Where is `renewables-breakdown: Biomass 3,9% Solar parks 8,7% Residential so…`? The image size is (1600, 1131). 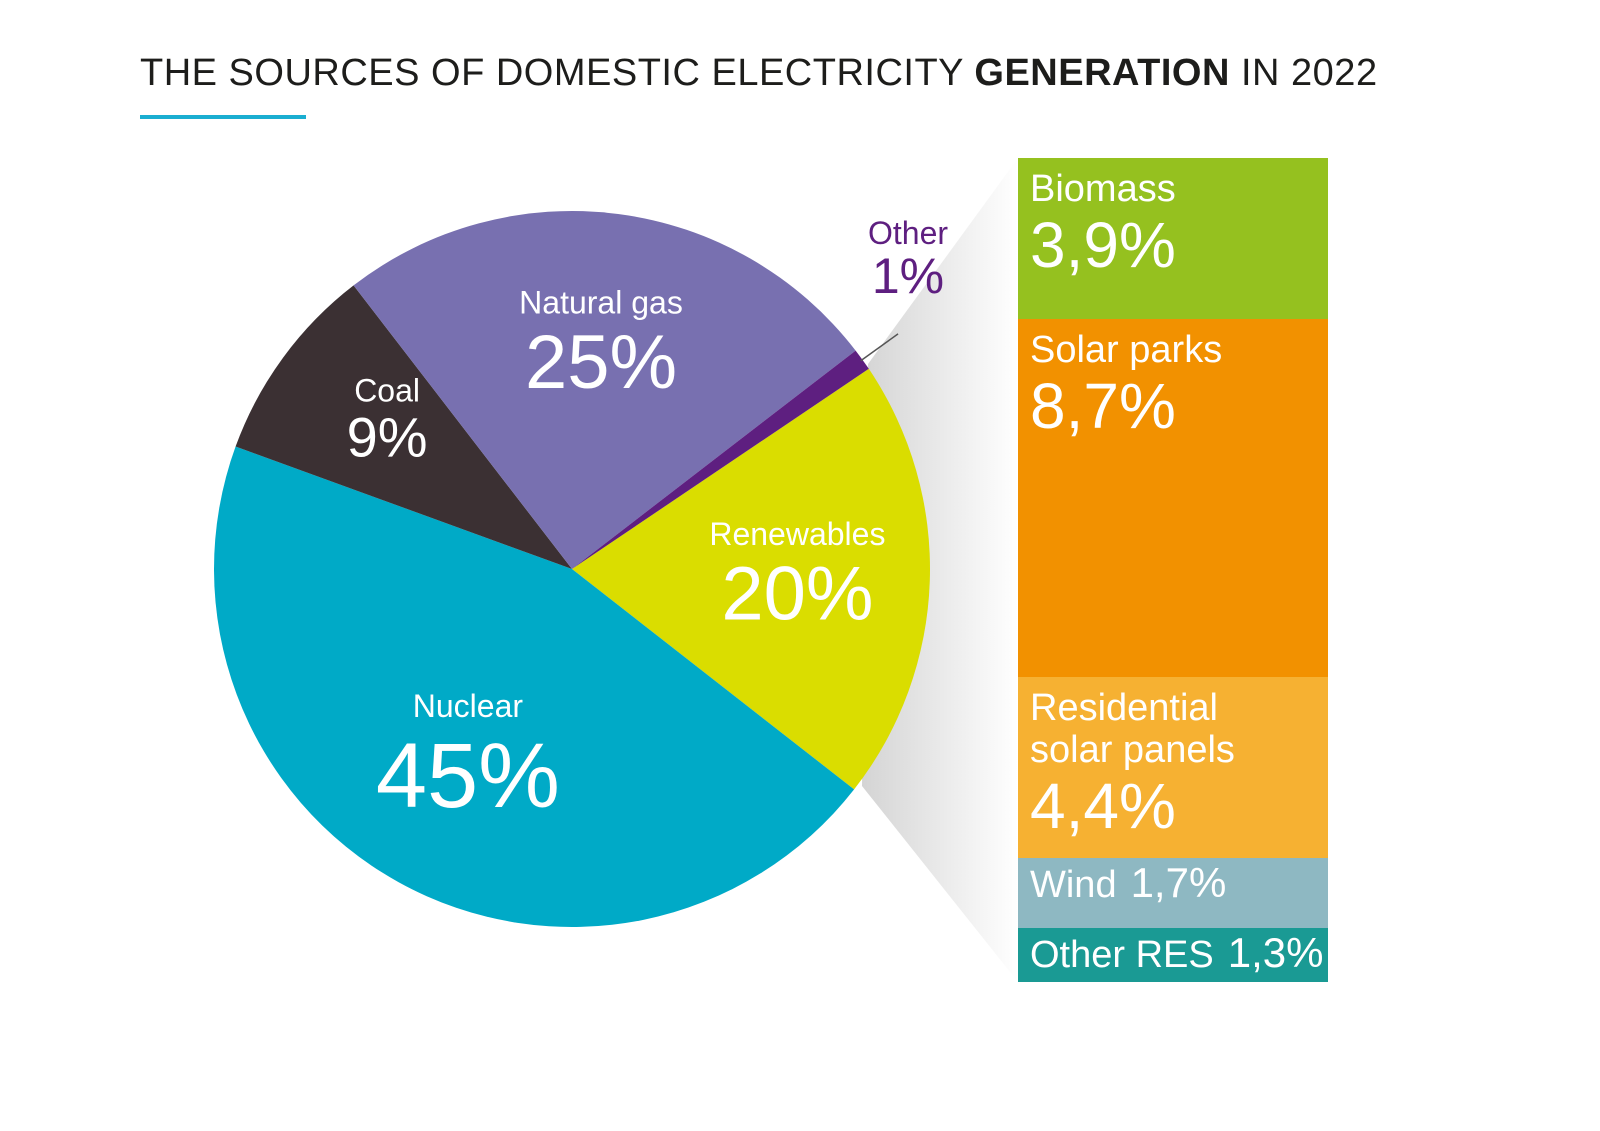 renewables-breakdown: Biomass 3,9% Solar parks 8,7% Residential so… is located at coordinates (1173, 570).